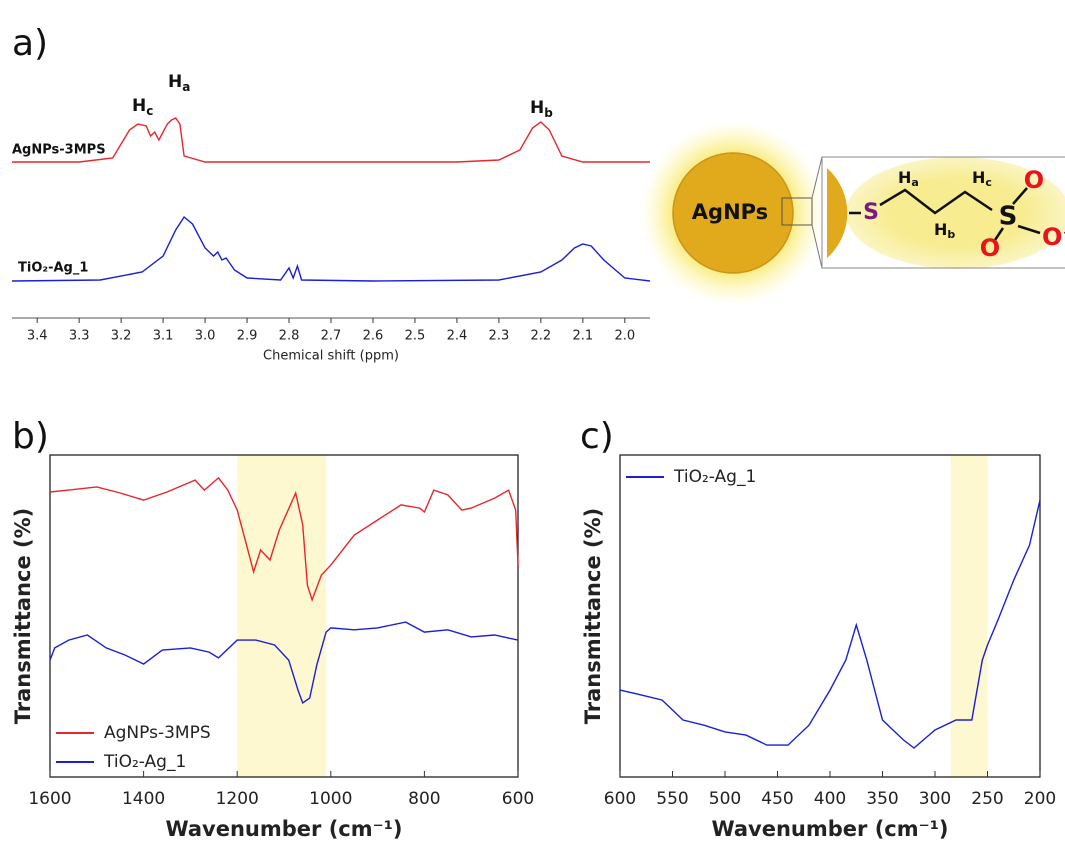 The width and height of the screenshot is (1065, 845). Describe the element at coordinates (988, 182) in the screenshot. I see `hydrogen-subscript: c` at that location.